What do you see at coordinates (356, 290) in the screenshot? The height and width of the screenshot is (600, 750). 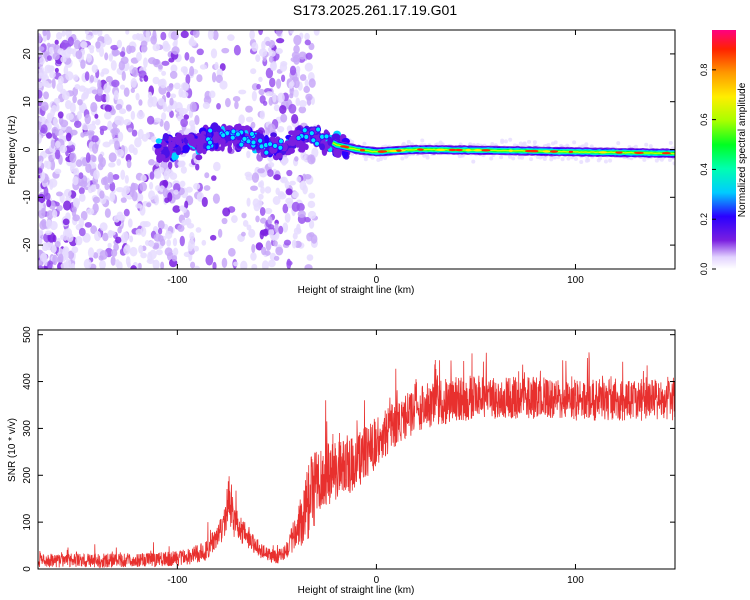 I see `spectrogram-x-label: Height of straight line (km)` at bounding box center [356, 290].